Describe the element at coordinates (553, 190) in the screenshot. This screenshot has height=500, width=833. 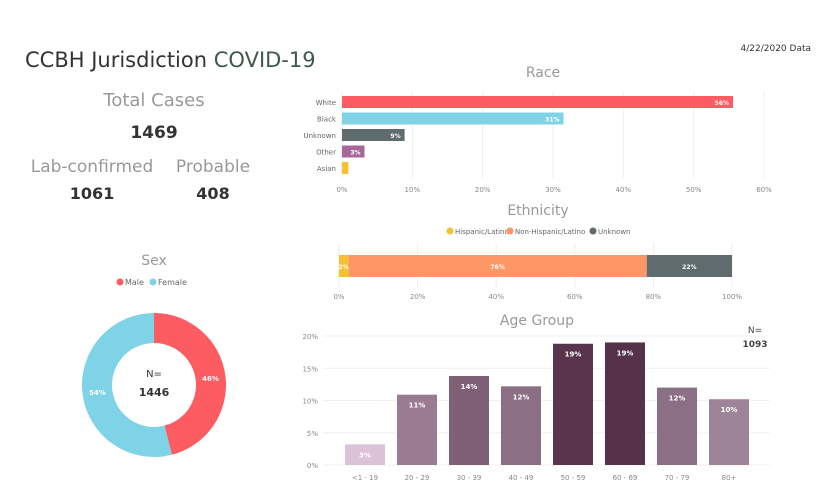
I see `race-x-tick: 30%` at that location.